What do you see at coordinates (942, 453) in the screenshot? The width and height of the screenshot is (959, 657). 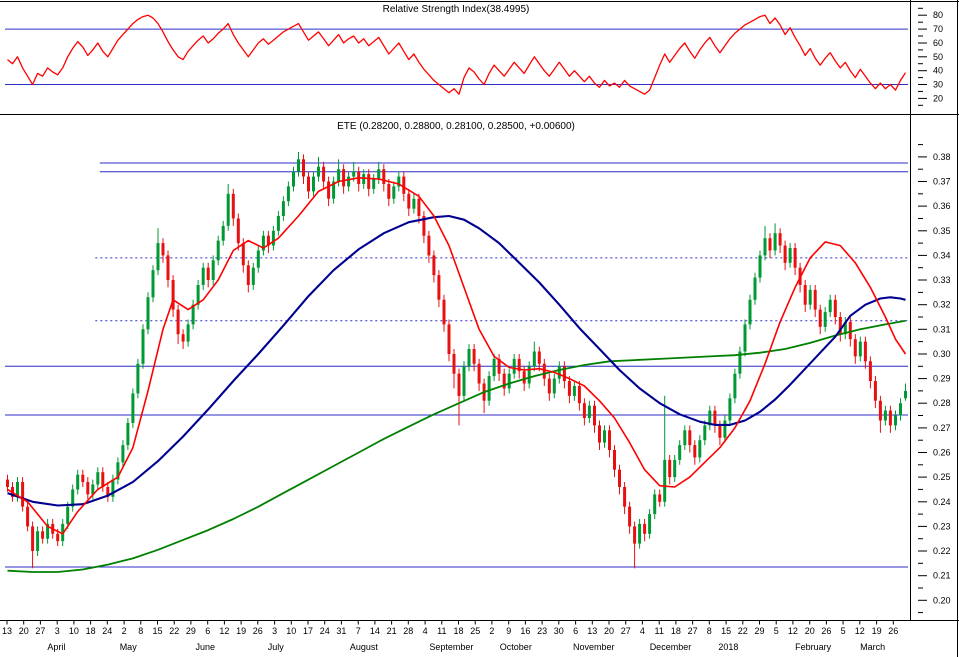 I see `y-tick-label: 0.26` at bounding box center [942, 453].